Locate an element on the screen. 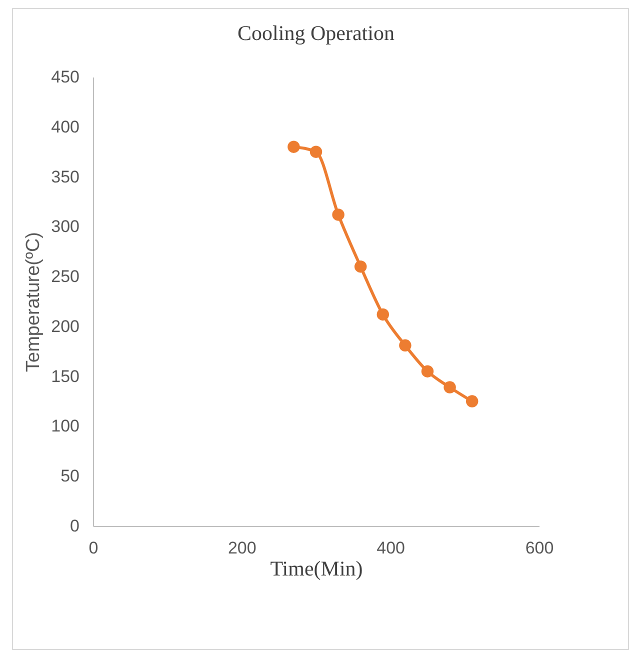 Image resolution: width=639 pixels, height=651 pixels. x-tick-label: 0 is located at coordinates (93, 548).